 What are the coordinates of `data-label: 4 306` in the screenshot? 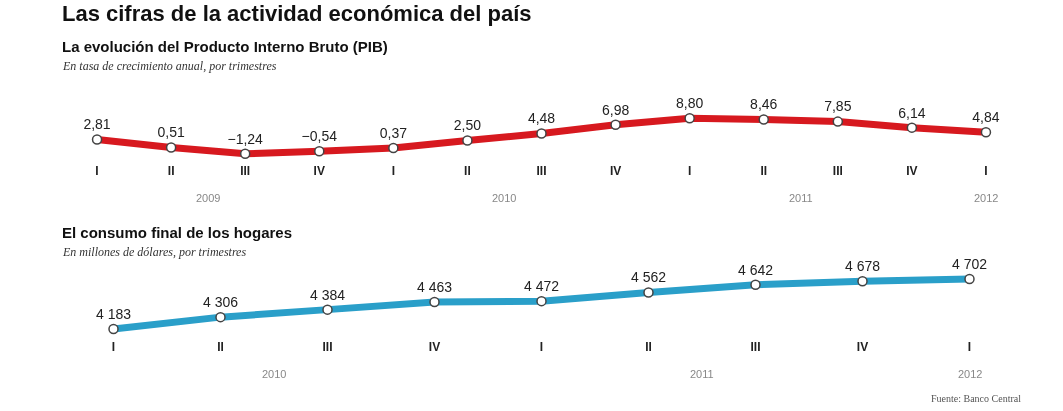 It's located at (220, 302).